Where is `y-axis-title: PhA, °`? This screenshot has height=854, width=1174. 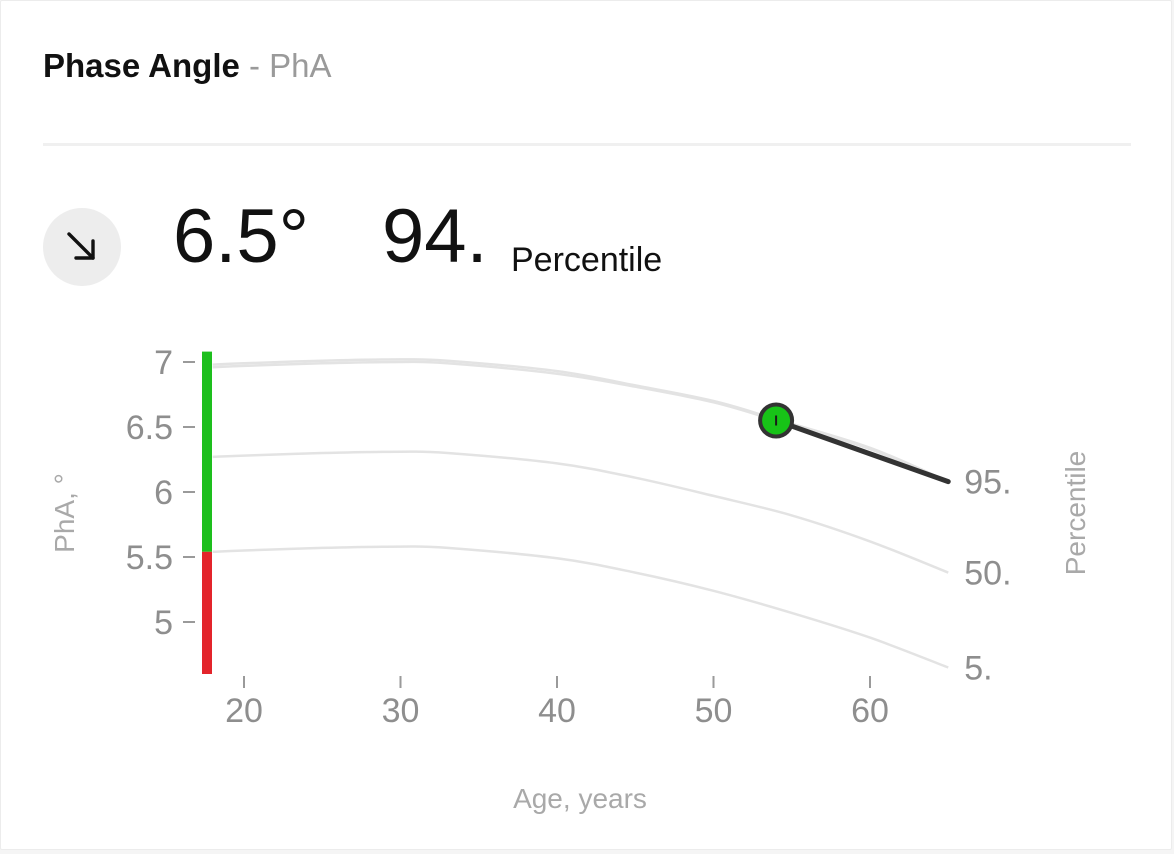 y-axis-title: PhA, ° is located at coordinates (64, 513).